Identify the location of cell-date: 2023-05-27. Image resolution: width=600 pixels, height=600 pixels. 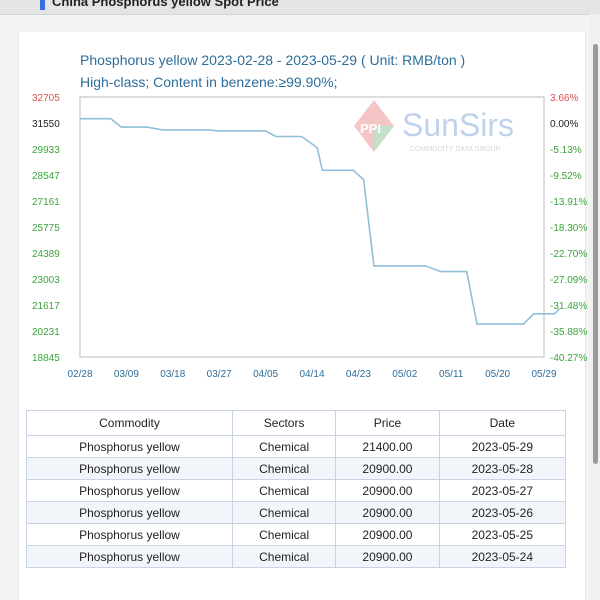
(502, 490).